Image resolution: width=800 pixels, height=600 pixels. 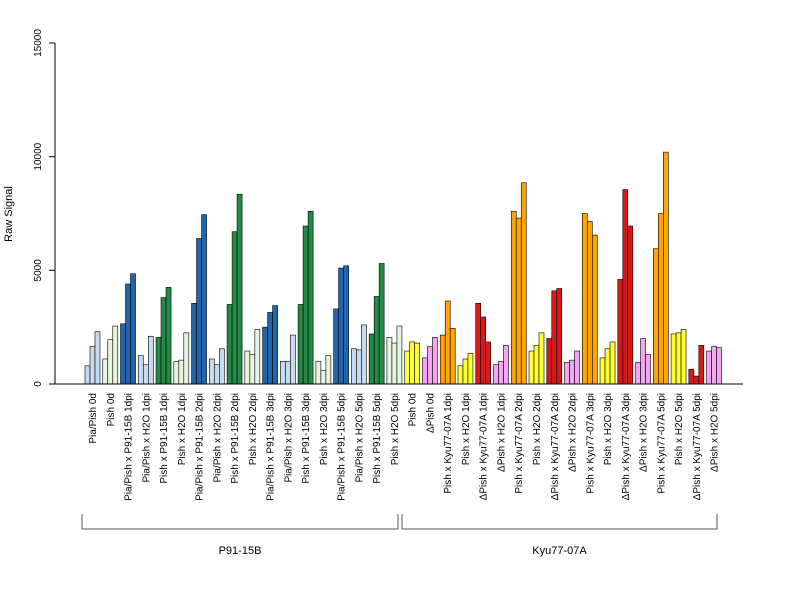 What do you see at coordinates (44, 208) in the screenshot?
I see `y-ticks: 0 5000 10000 15000` at bounding box center [44, 208].